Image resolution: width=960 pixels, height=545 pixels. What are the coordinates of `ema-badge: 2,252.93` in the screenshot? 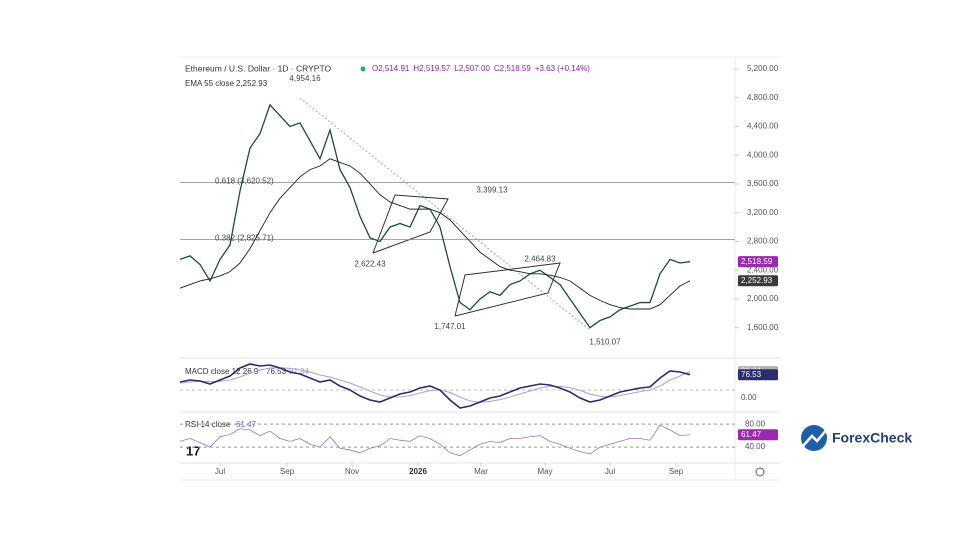 It's located at (757, 280).